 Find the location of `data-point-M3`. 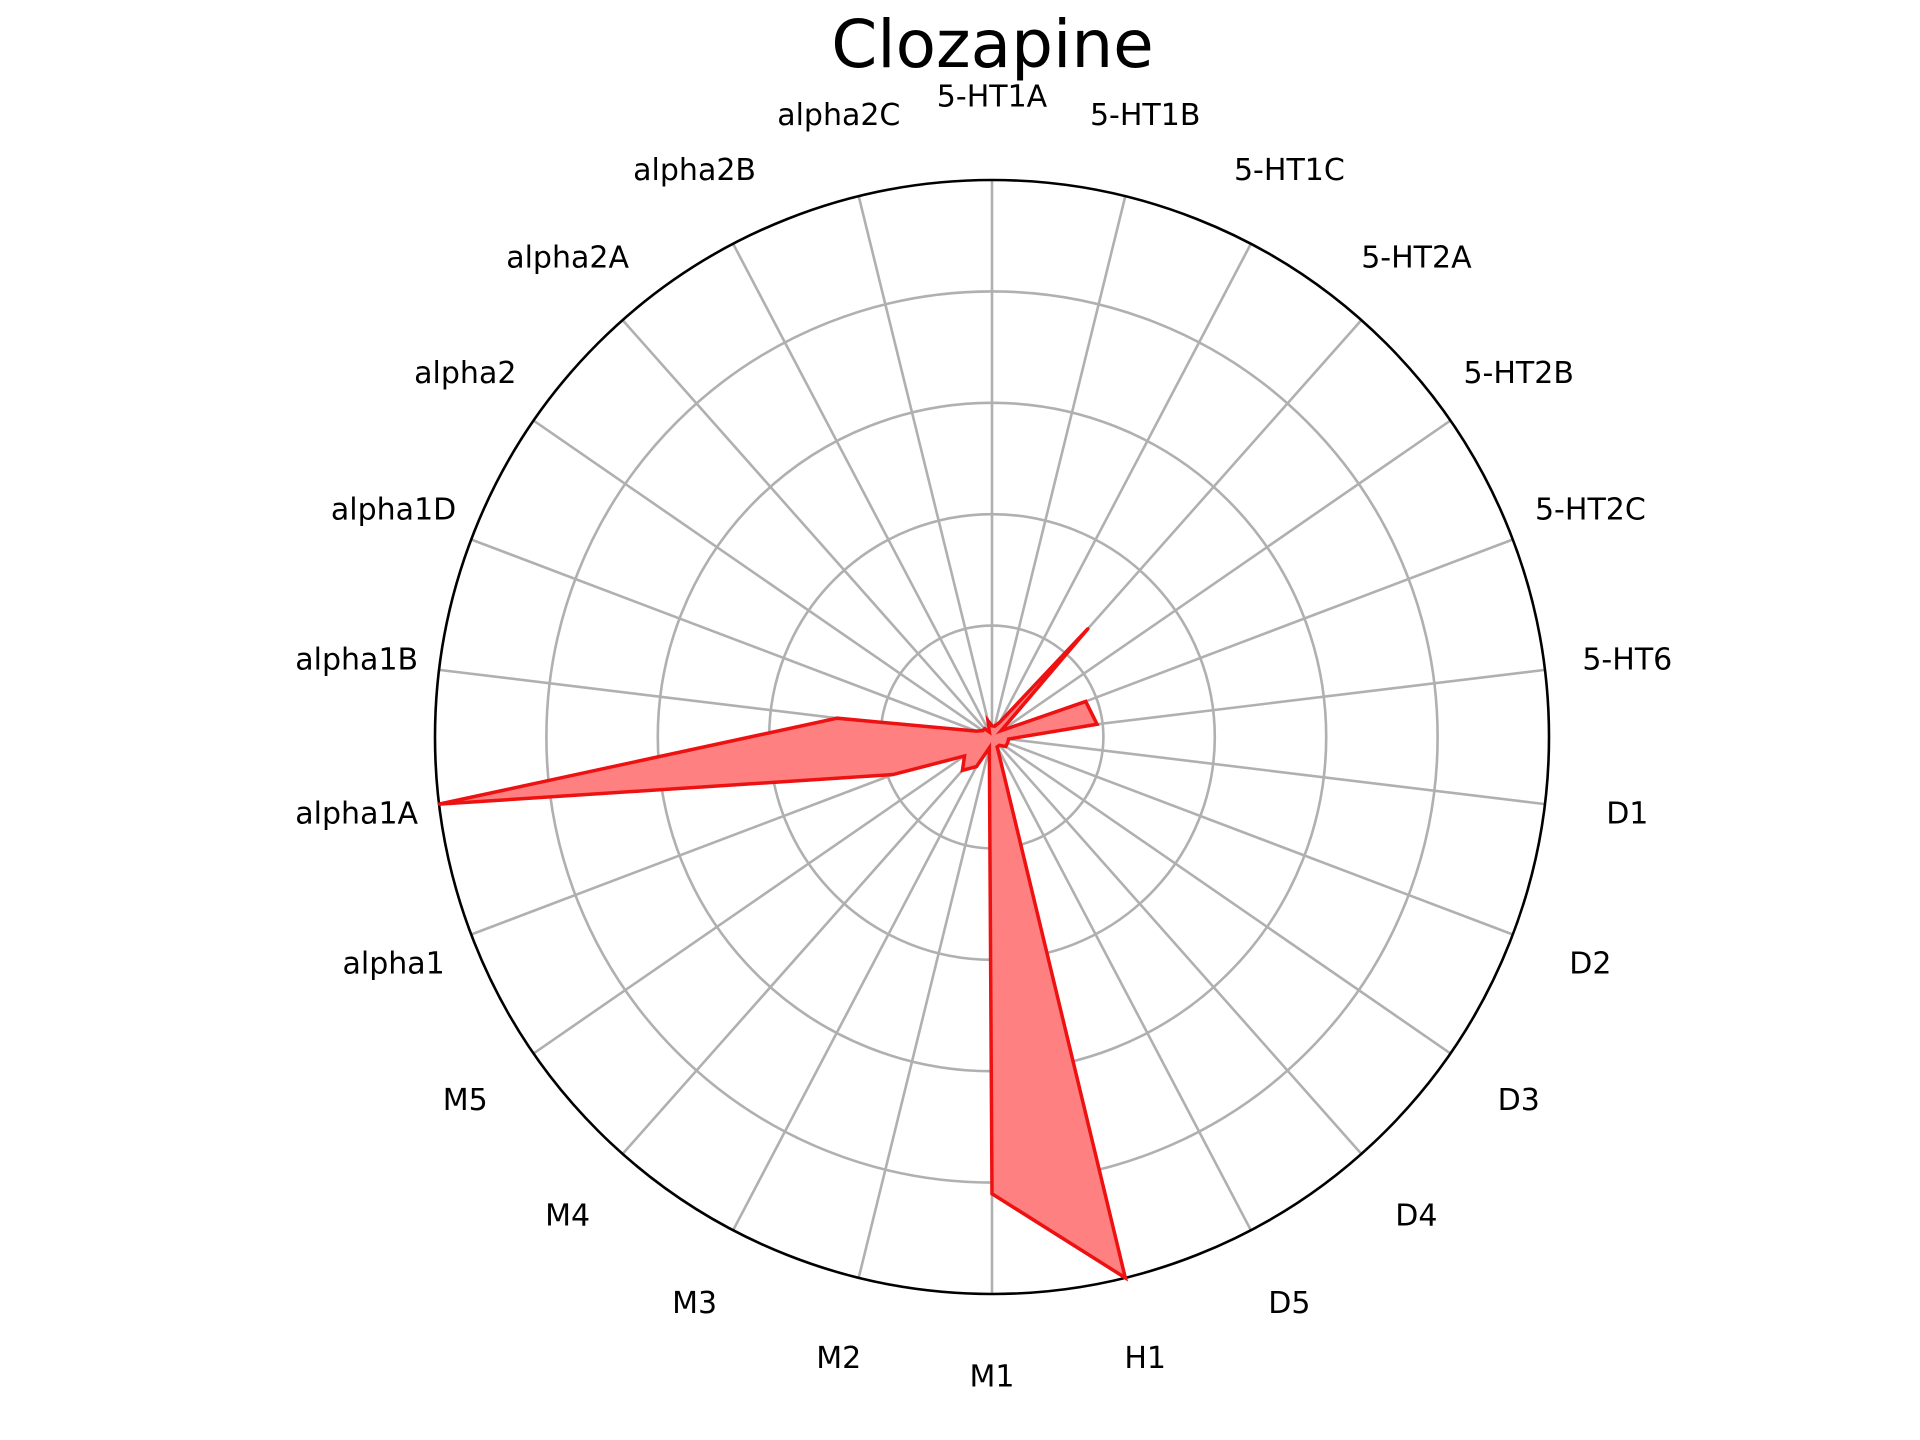

data-point-M3 is located at coordinates (976, 767).